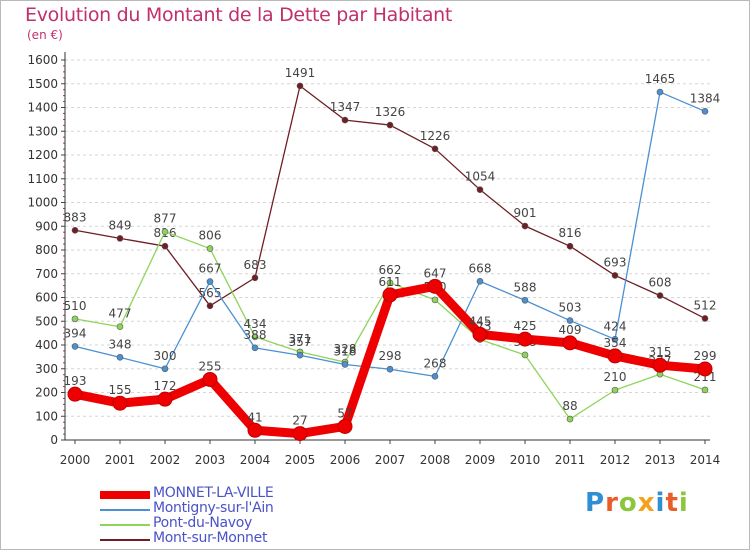  Describe the element at coordinates (46, 345) in the screenshot. I see `y-tick-label: 400` at that location.